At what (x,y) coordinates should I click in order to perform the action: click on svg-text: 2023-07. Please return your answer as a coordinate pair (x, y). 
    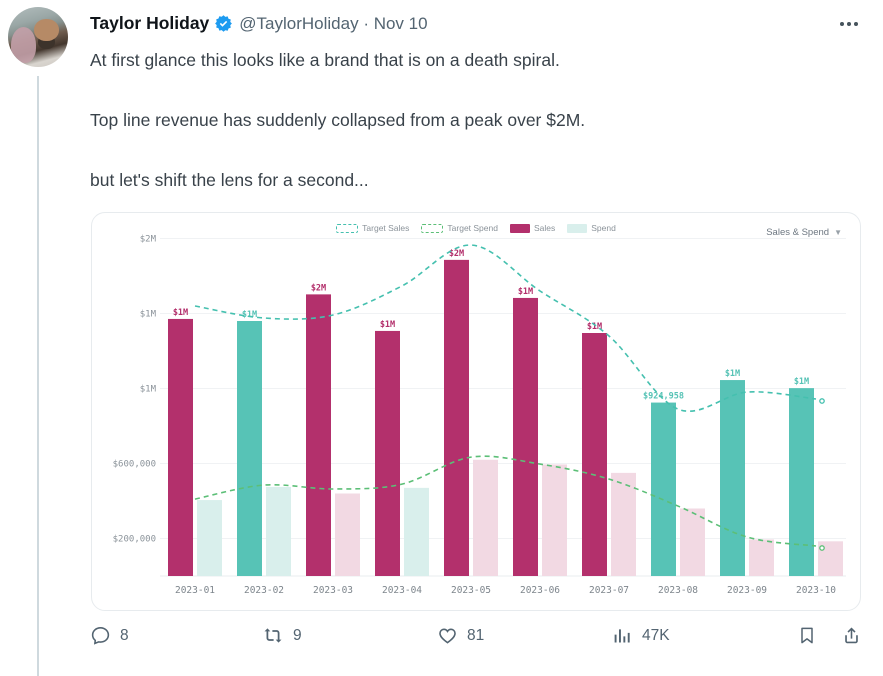
    Looking at the image, I should click on (609, 590).